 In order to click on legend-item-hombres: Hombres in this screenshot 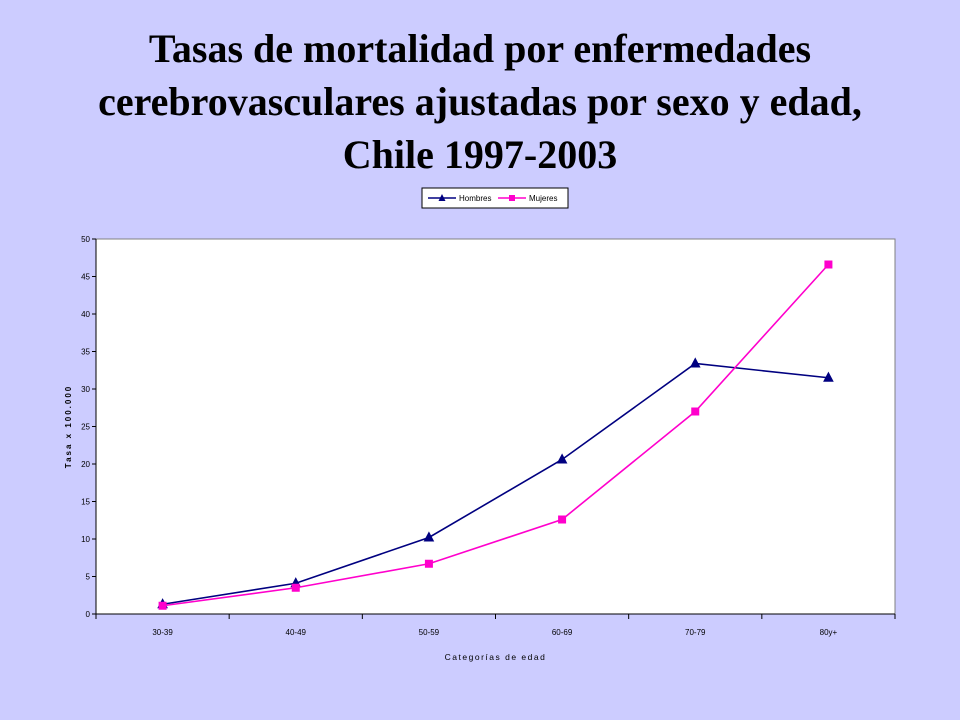, I will do `click(459, 198)`.